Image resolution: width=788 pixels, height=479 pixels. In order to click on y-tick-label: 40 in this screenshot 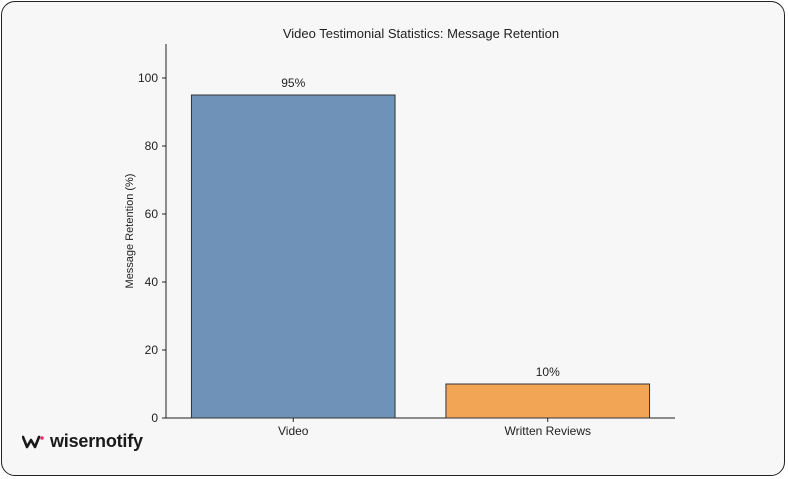, I will do `click(152, 282)`.